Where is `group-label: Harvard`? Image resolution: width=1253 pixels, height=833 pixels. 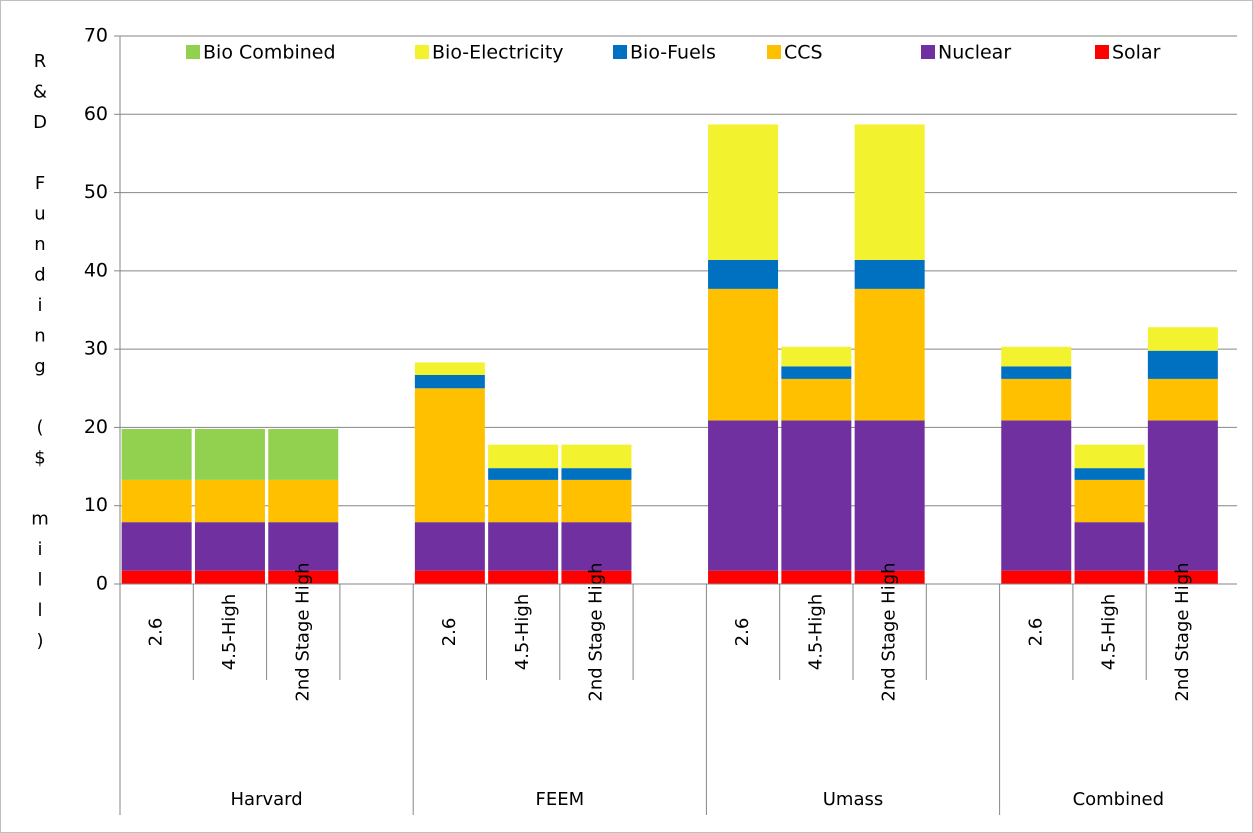
group-label: Harvard is located at coordinates (267, 799).